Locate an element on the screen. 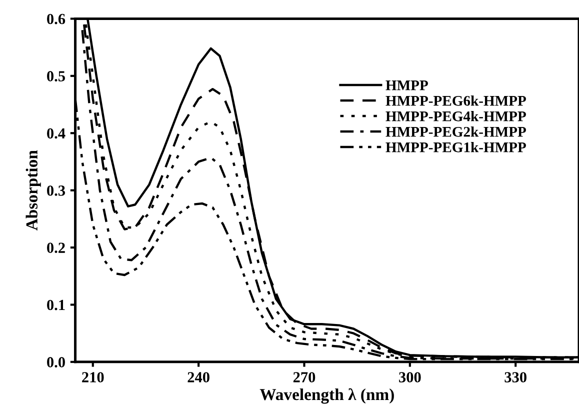  y-tick-label: 0.2 is located at coordinates (56, 248).